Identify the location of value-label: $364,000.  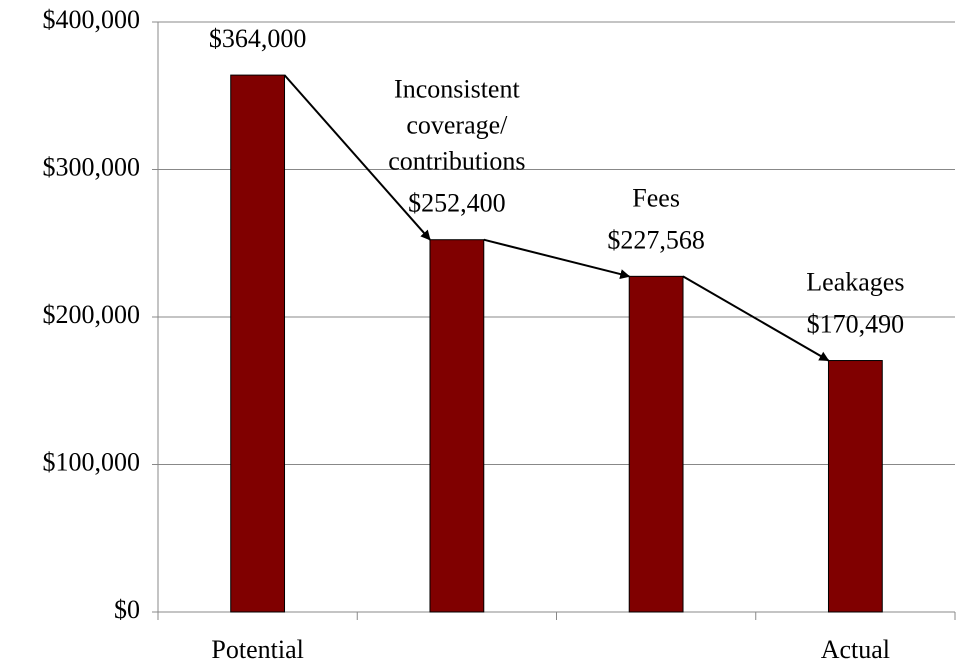
(258, 38).